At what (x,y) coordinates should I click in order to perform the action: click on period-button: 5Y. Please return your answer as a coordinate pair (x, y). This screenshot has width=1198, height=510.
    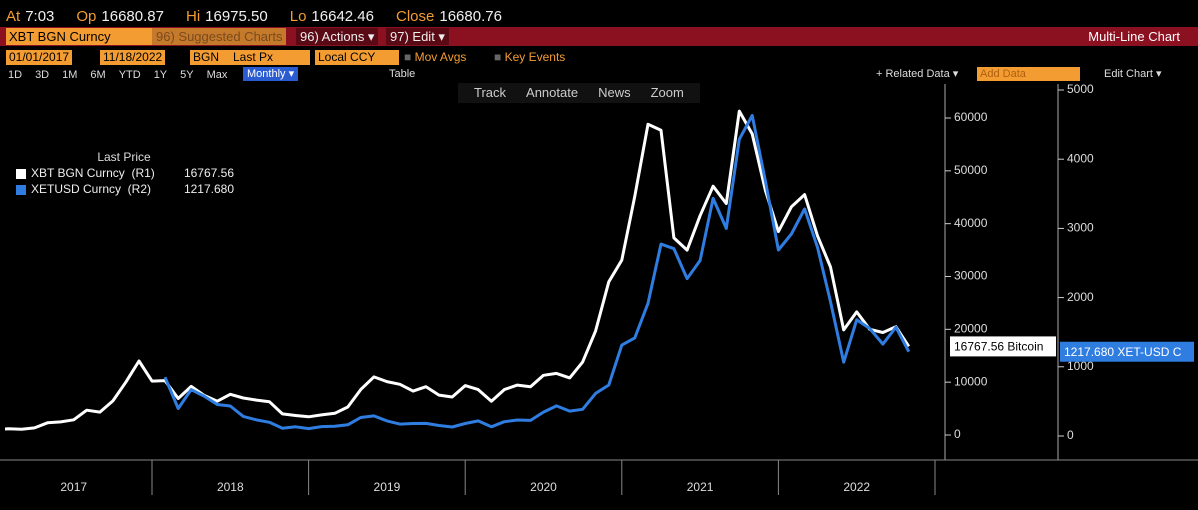
    Looking at the image, I should click on (187, 75).